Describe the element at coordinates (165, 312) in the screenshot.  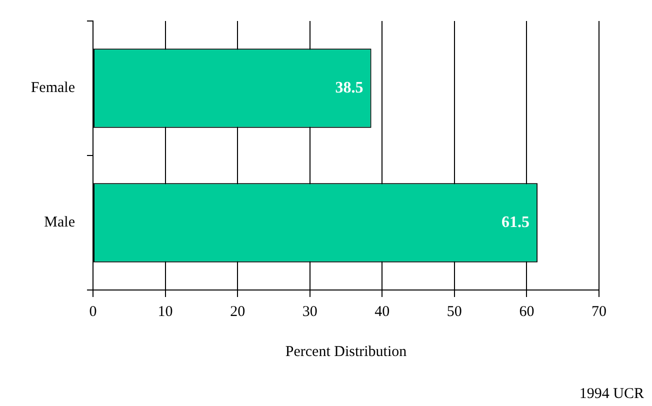
I see `x-tick-label: 10` at that location.